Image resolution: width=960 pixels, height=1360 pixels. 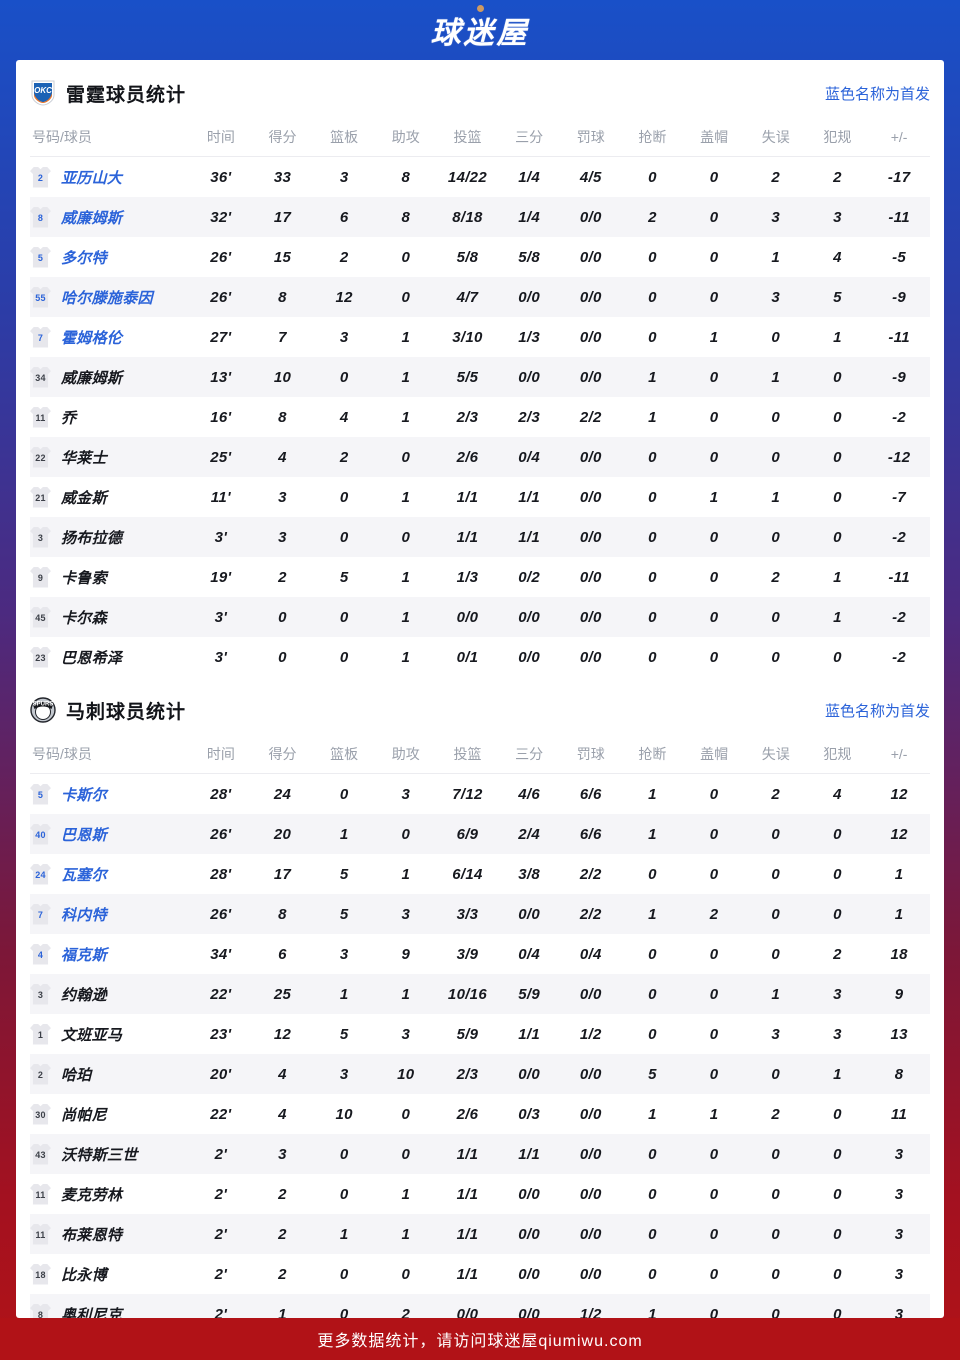 I want to click on jersey-number-badge: 11, so click(x=40, y=417).